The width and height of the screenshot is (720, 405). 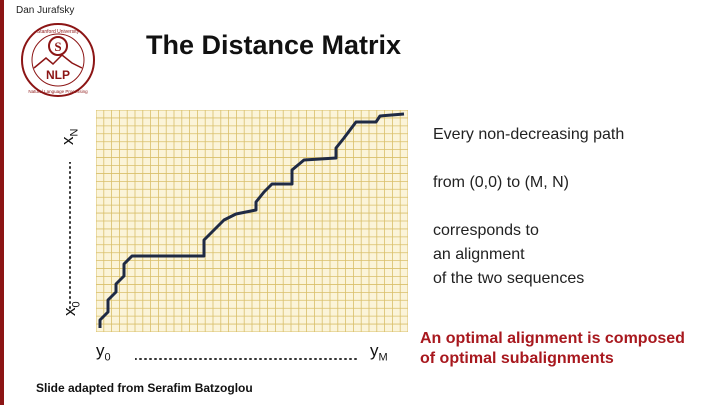 I want to click on logo-top-text: Stanford University, so click(x=58, y=32).